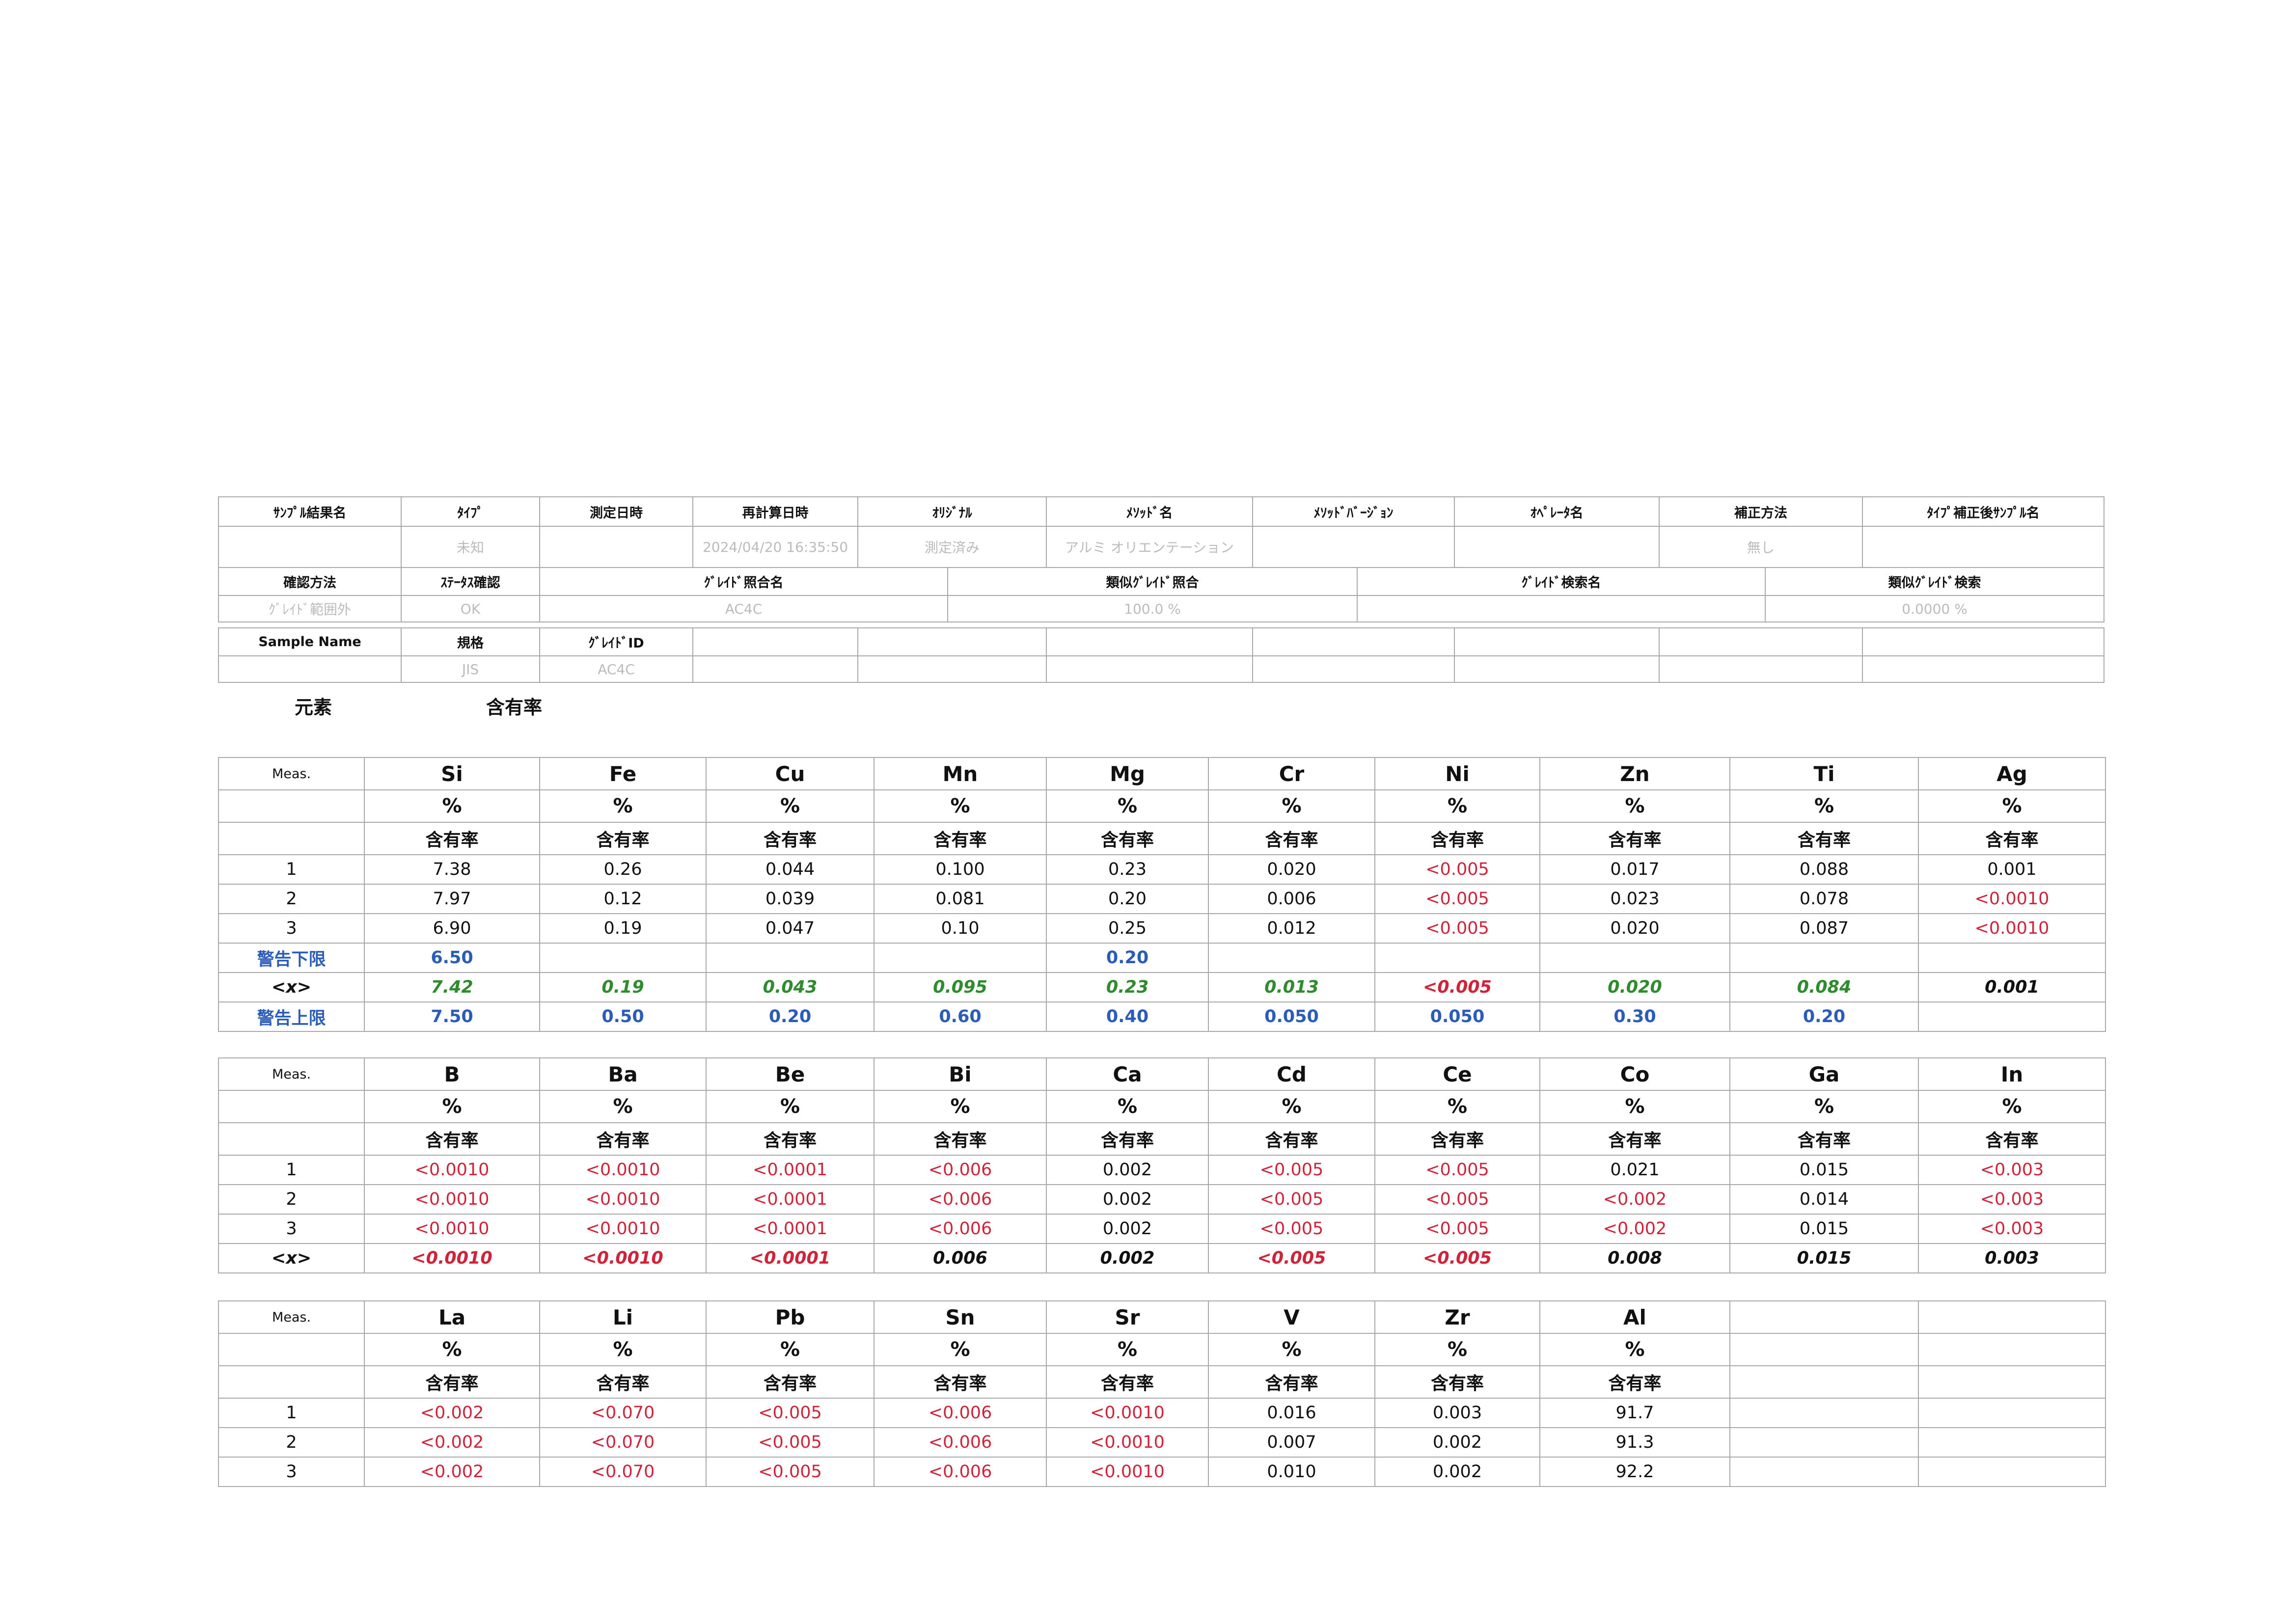 This screenshot has width=2296, height=1623. I want to click on header-label: ｸﾞﾚｲﾄﾞ検索名, so click(1561, 582).